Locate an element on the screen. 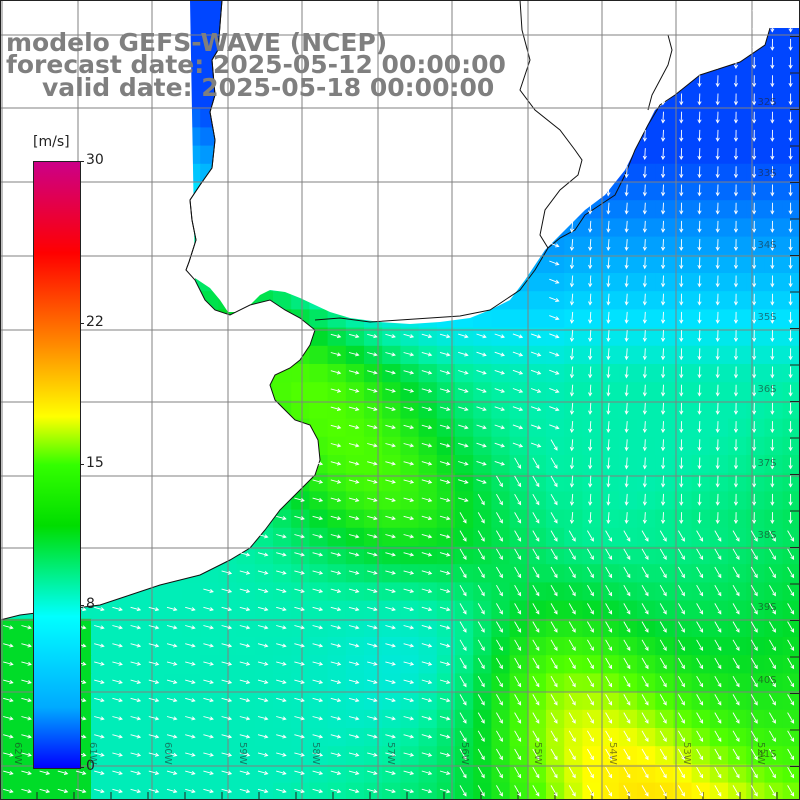 The width and height of the screenshot is (800, 800). latitude-label: 39S is located at coordinates (766, 607).